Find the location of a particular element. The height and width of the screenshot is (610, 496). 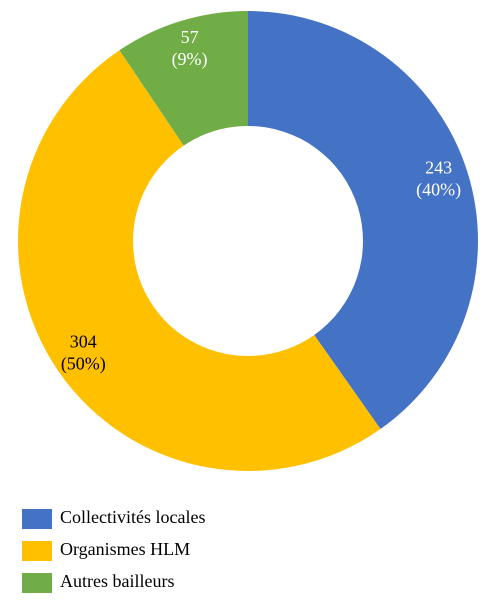

percent-label: (40%) is located at coordinates (438, 190).